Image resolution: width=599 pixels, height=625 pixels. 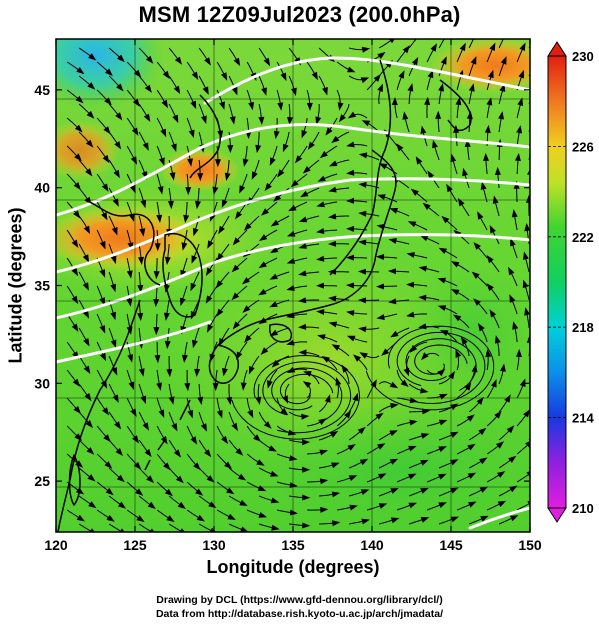 What do you see at coordinates (307, 247) in the screenshot?
I see `coast-honshu` at bounding box center [307, 247].